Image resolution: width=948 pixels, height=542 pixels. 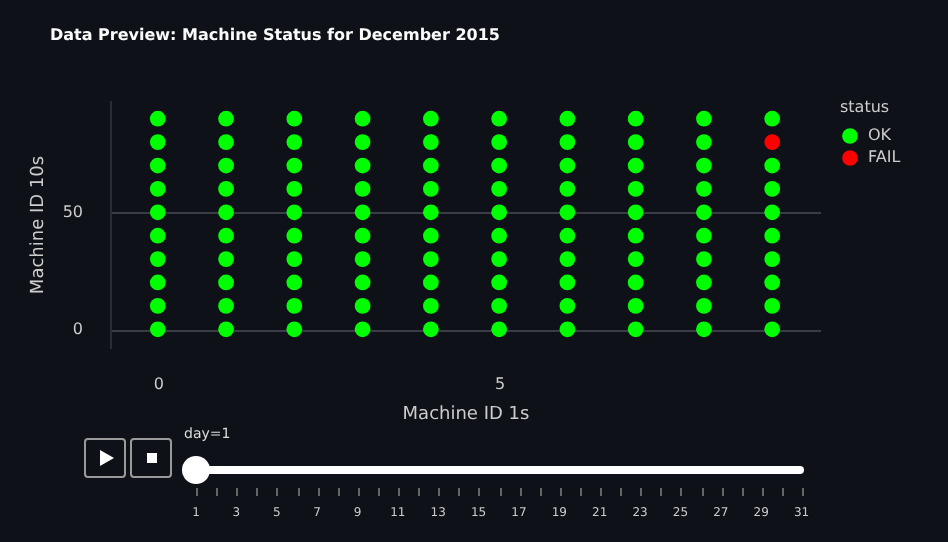 What do you see at coordinates (880, 135) in the screenshot?
I see `legend-label: OK` at bounding box center [880, 135].